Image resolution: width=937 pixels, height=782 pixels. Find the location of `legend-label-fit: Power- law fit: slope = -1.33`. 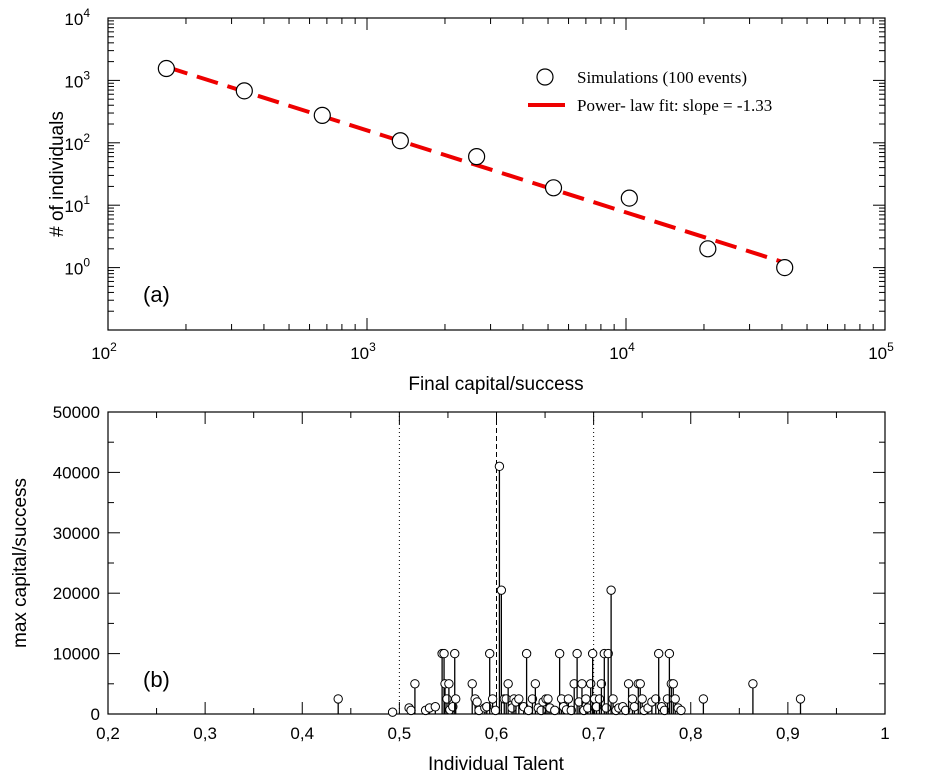

legend-label-fit: Power- law fit: slope = -1.33 is located at coordinates (674, 105).